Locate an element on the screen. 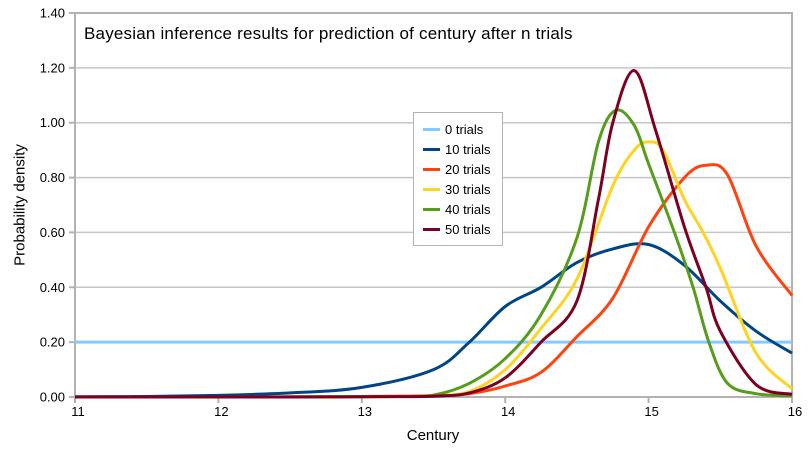  legend-swatch-0-trials is located at coordinates (431, 129).